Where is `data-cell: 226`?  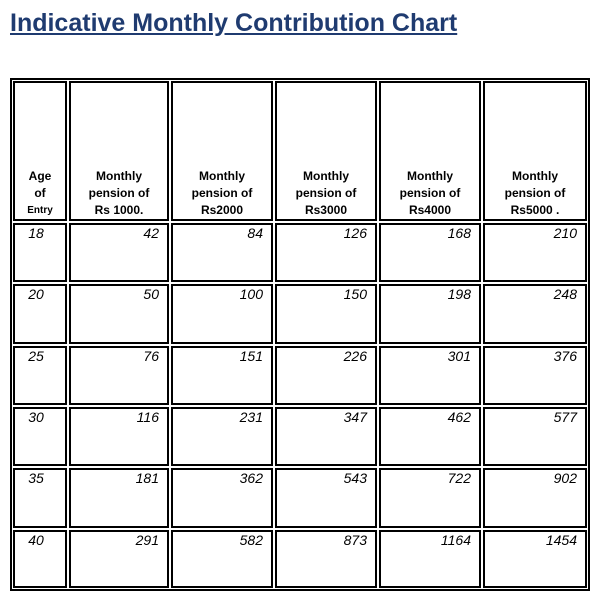
data-cell: 226 is located at coordinates (326, 375).